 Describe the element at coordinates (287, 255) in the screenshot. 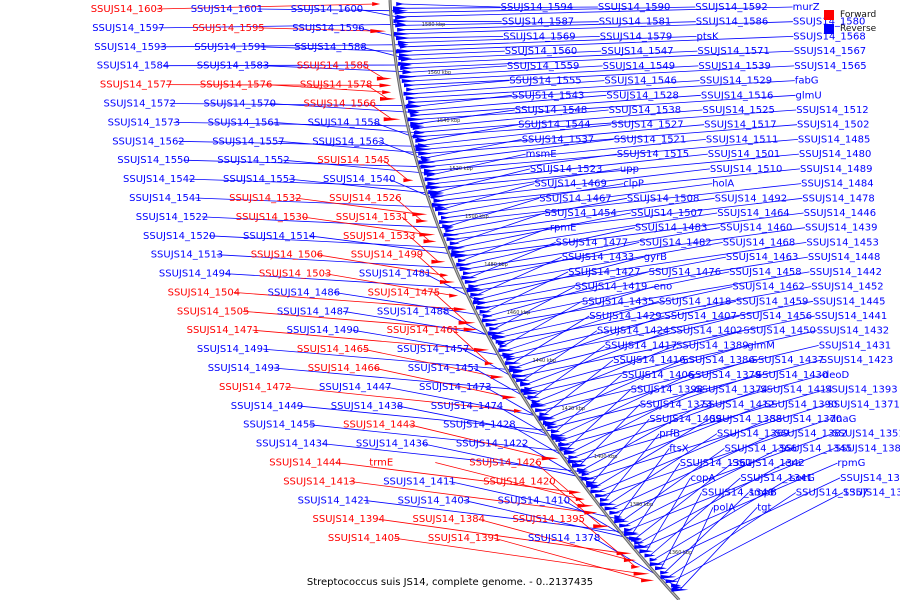

I see `gene-label: SSUJS14_1506` at that location.